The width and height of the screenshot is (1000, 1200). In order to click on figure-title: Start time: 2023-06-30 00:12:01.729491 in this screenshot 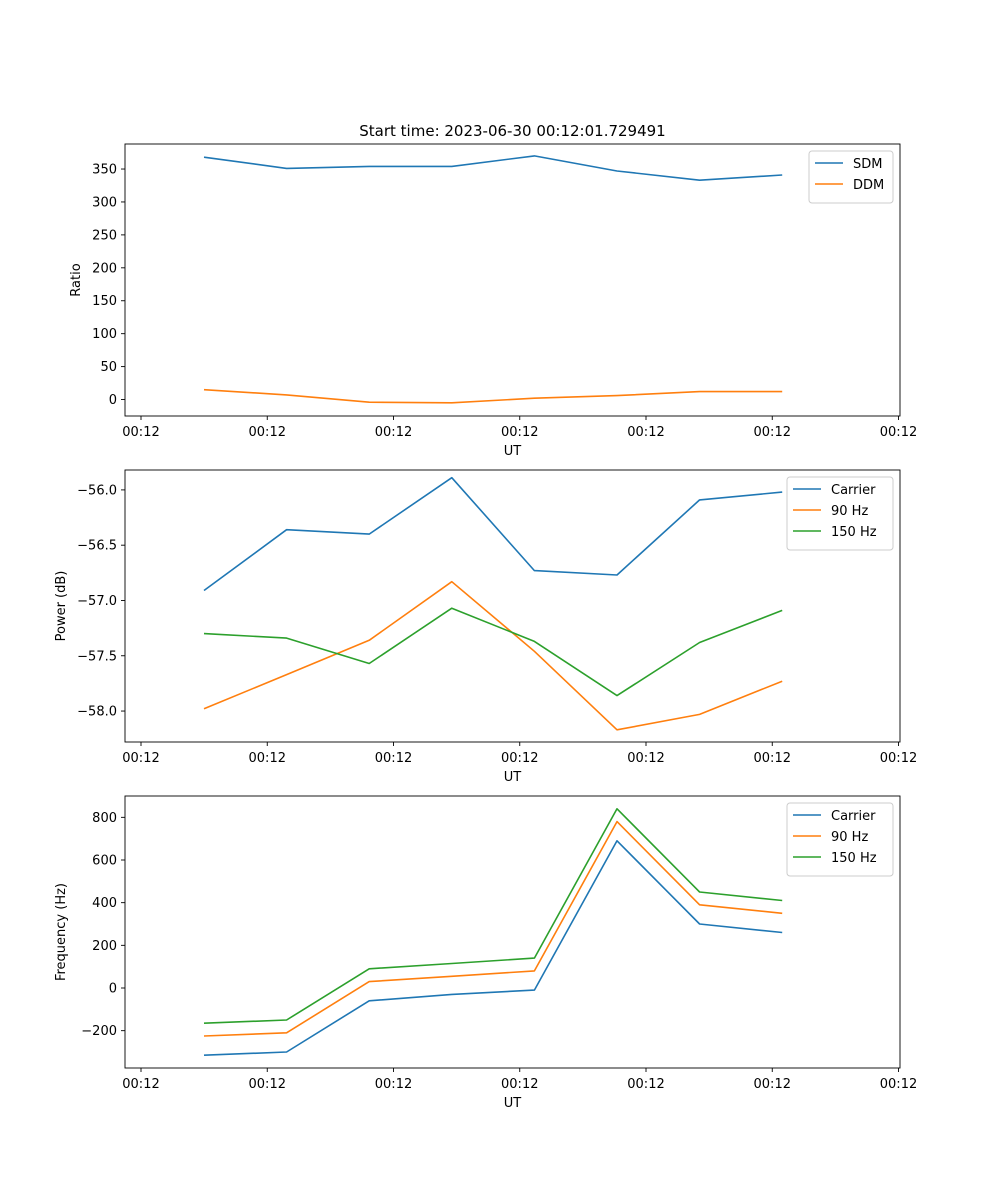, I will do `click(512, 131)`.